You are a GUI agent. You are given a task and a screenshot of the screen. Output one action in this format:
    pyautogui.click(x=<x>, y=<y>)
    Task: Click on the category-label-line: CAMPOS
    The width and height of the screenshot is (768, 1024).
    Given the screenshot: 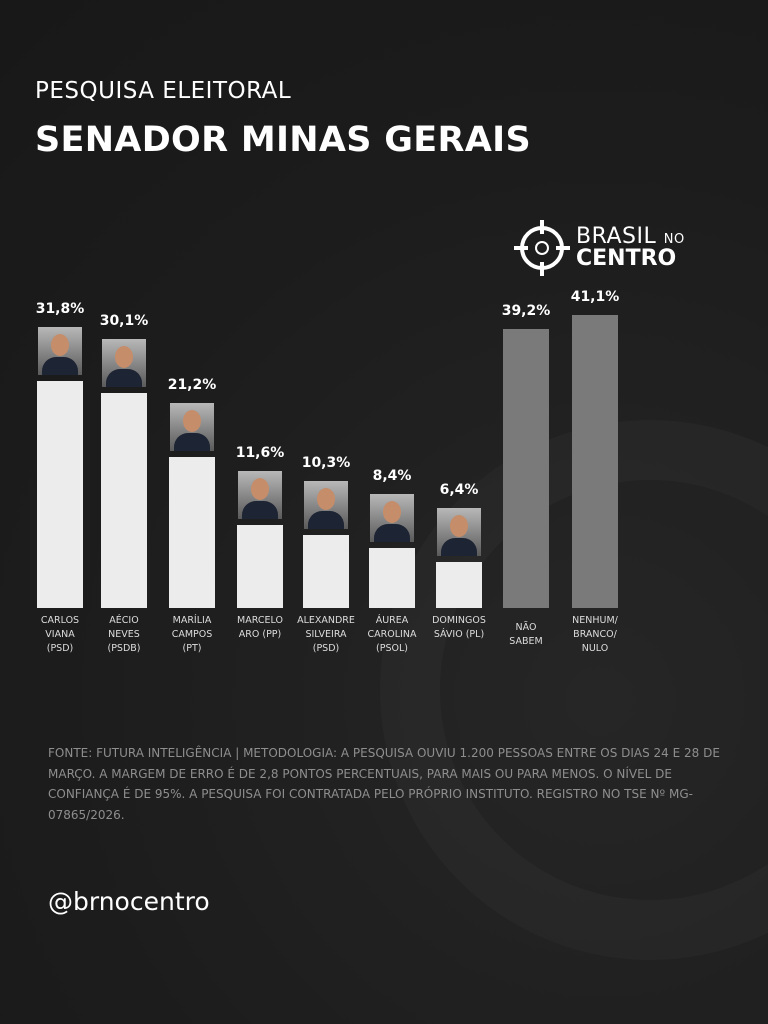 What is the action you would take?
    pyautogui.click(x=192, y=634)
    